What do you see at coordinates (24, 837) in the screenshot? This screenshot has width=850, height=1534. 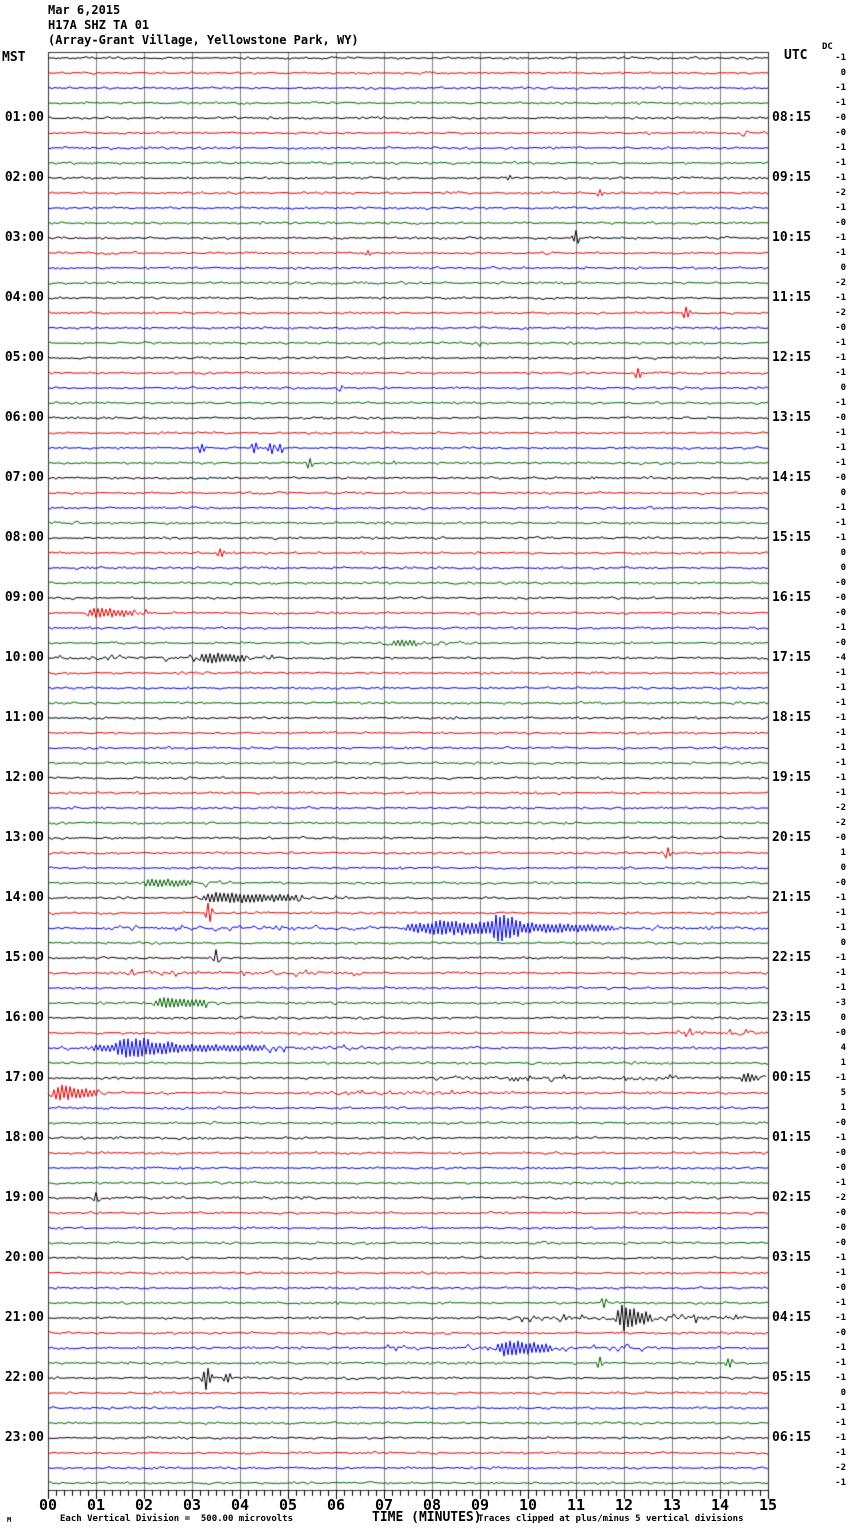 I see `left-hour-label: 13:00` at bounding box center [24, 837].